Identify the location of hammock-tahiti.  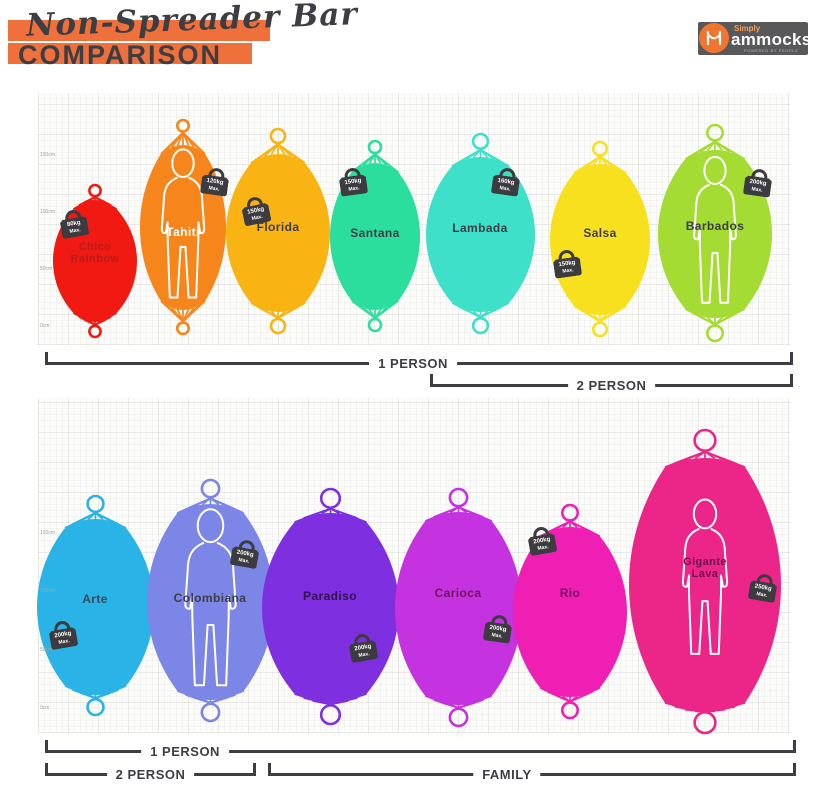
(183, 227).